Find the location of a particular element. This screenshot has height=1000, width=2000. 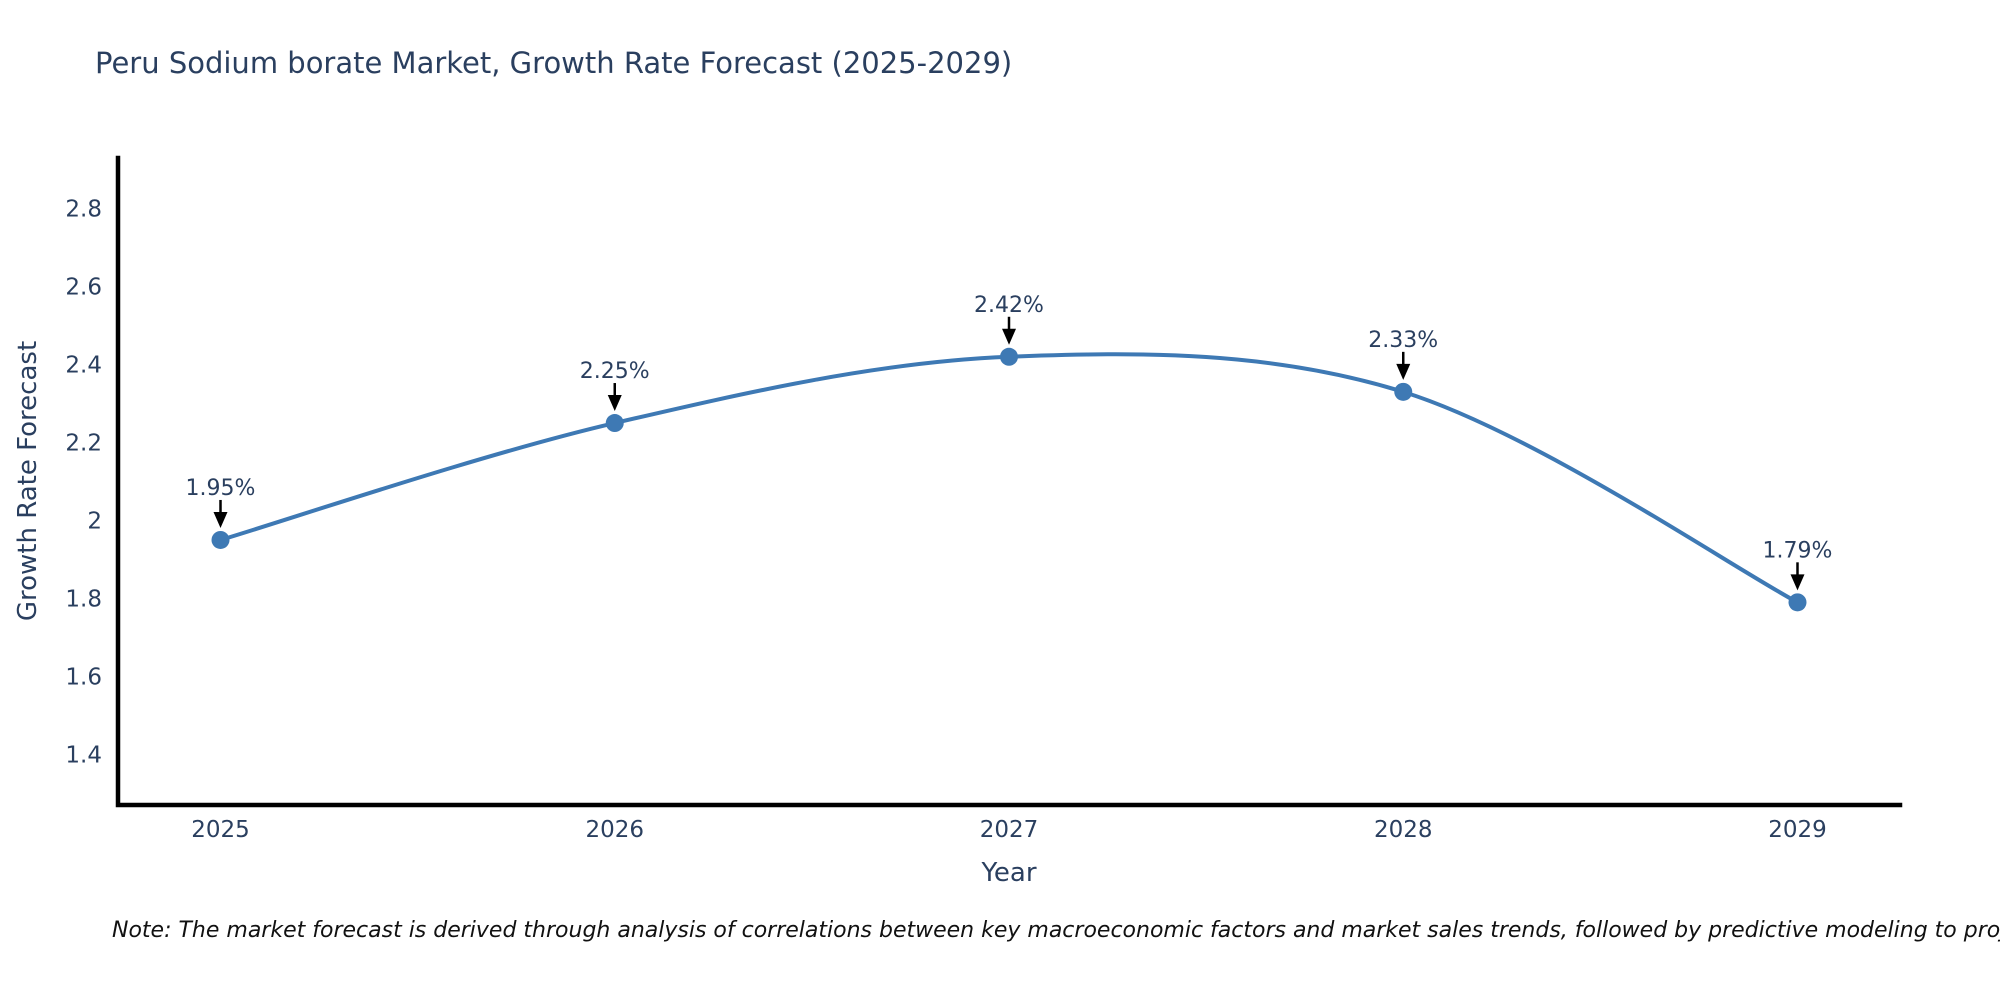

x-tick-label: 2027 is located at coordinates (1009, 830).